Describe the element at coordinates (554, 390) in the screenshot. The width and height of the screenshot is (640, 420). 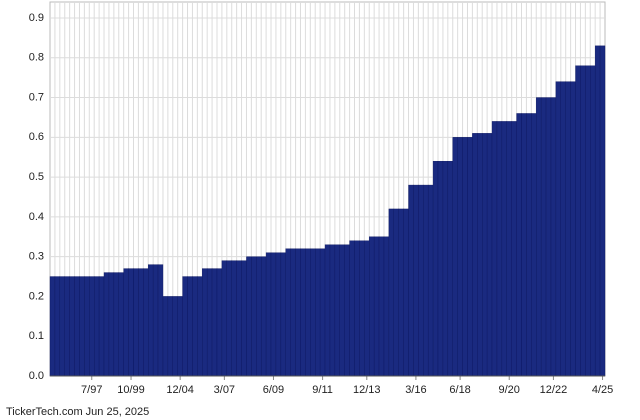
I see `x-tick-label: 12/22` at that location.